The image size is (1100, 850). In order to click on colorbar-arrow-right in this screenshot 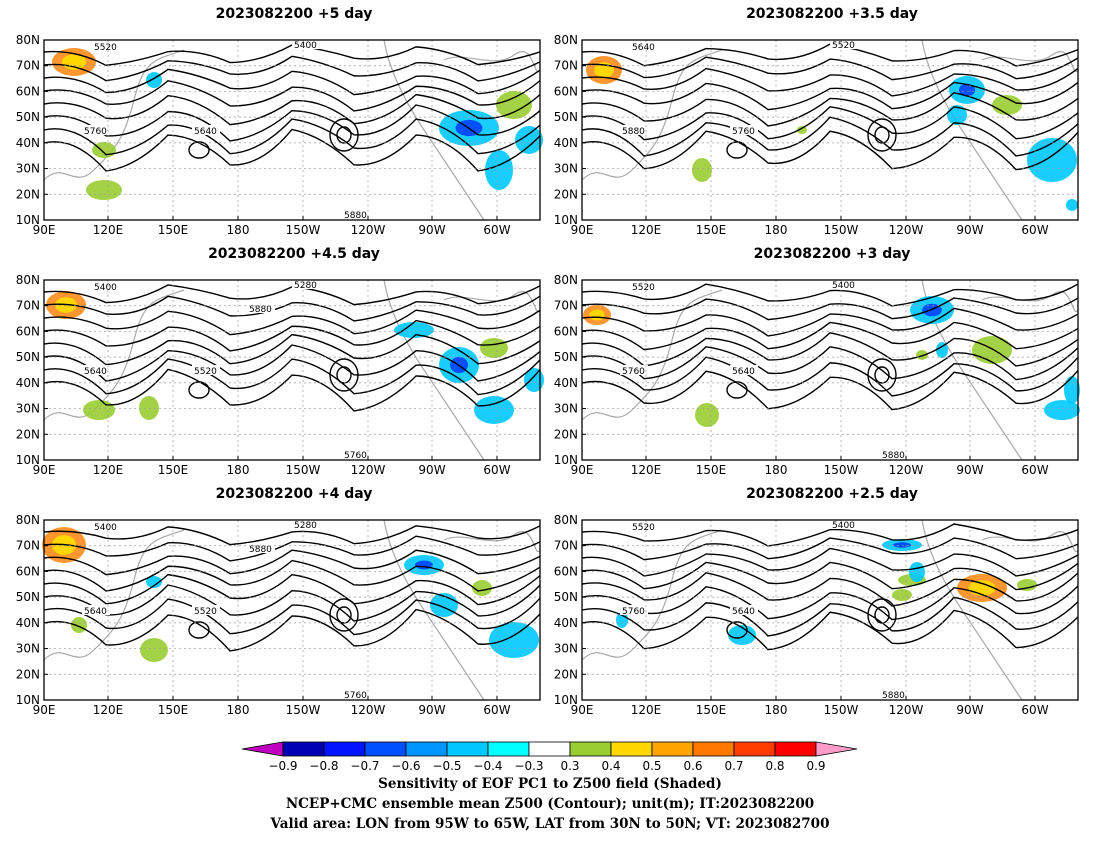, I will do `click(836, 749)`.